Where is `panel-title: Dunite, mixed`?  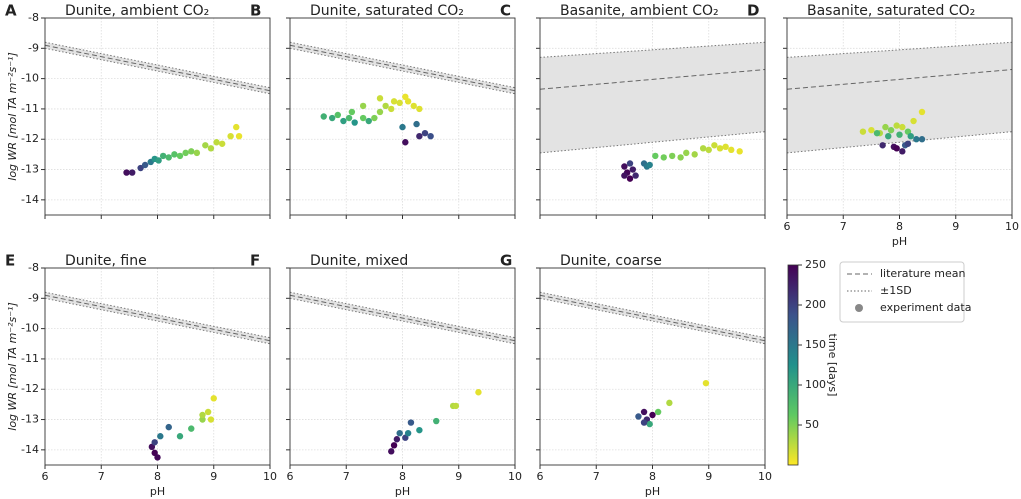
panel-title: Dunite, mixed is located at coordinates (359, 261).